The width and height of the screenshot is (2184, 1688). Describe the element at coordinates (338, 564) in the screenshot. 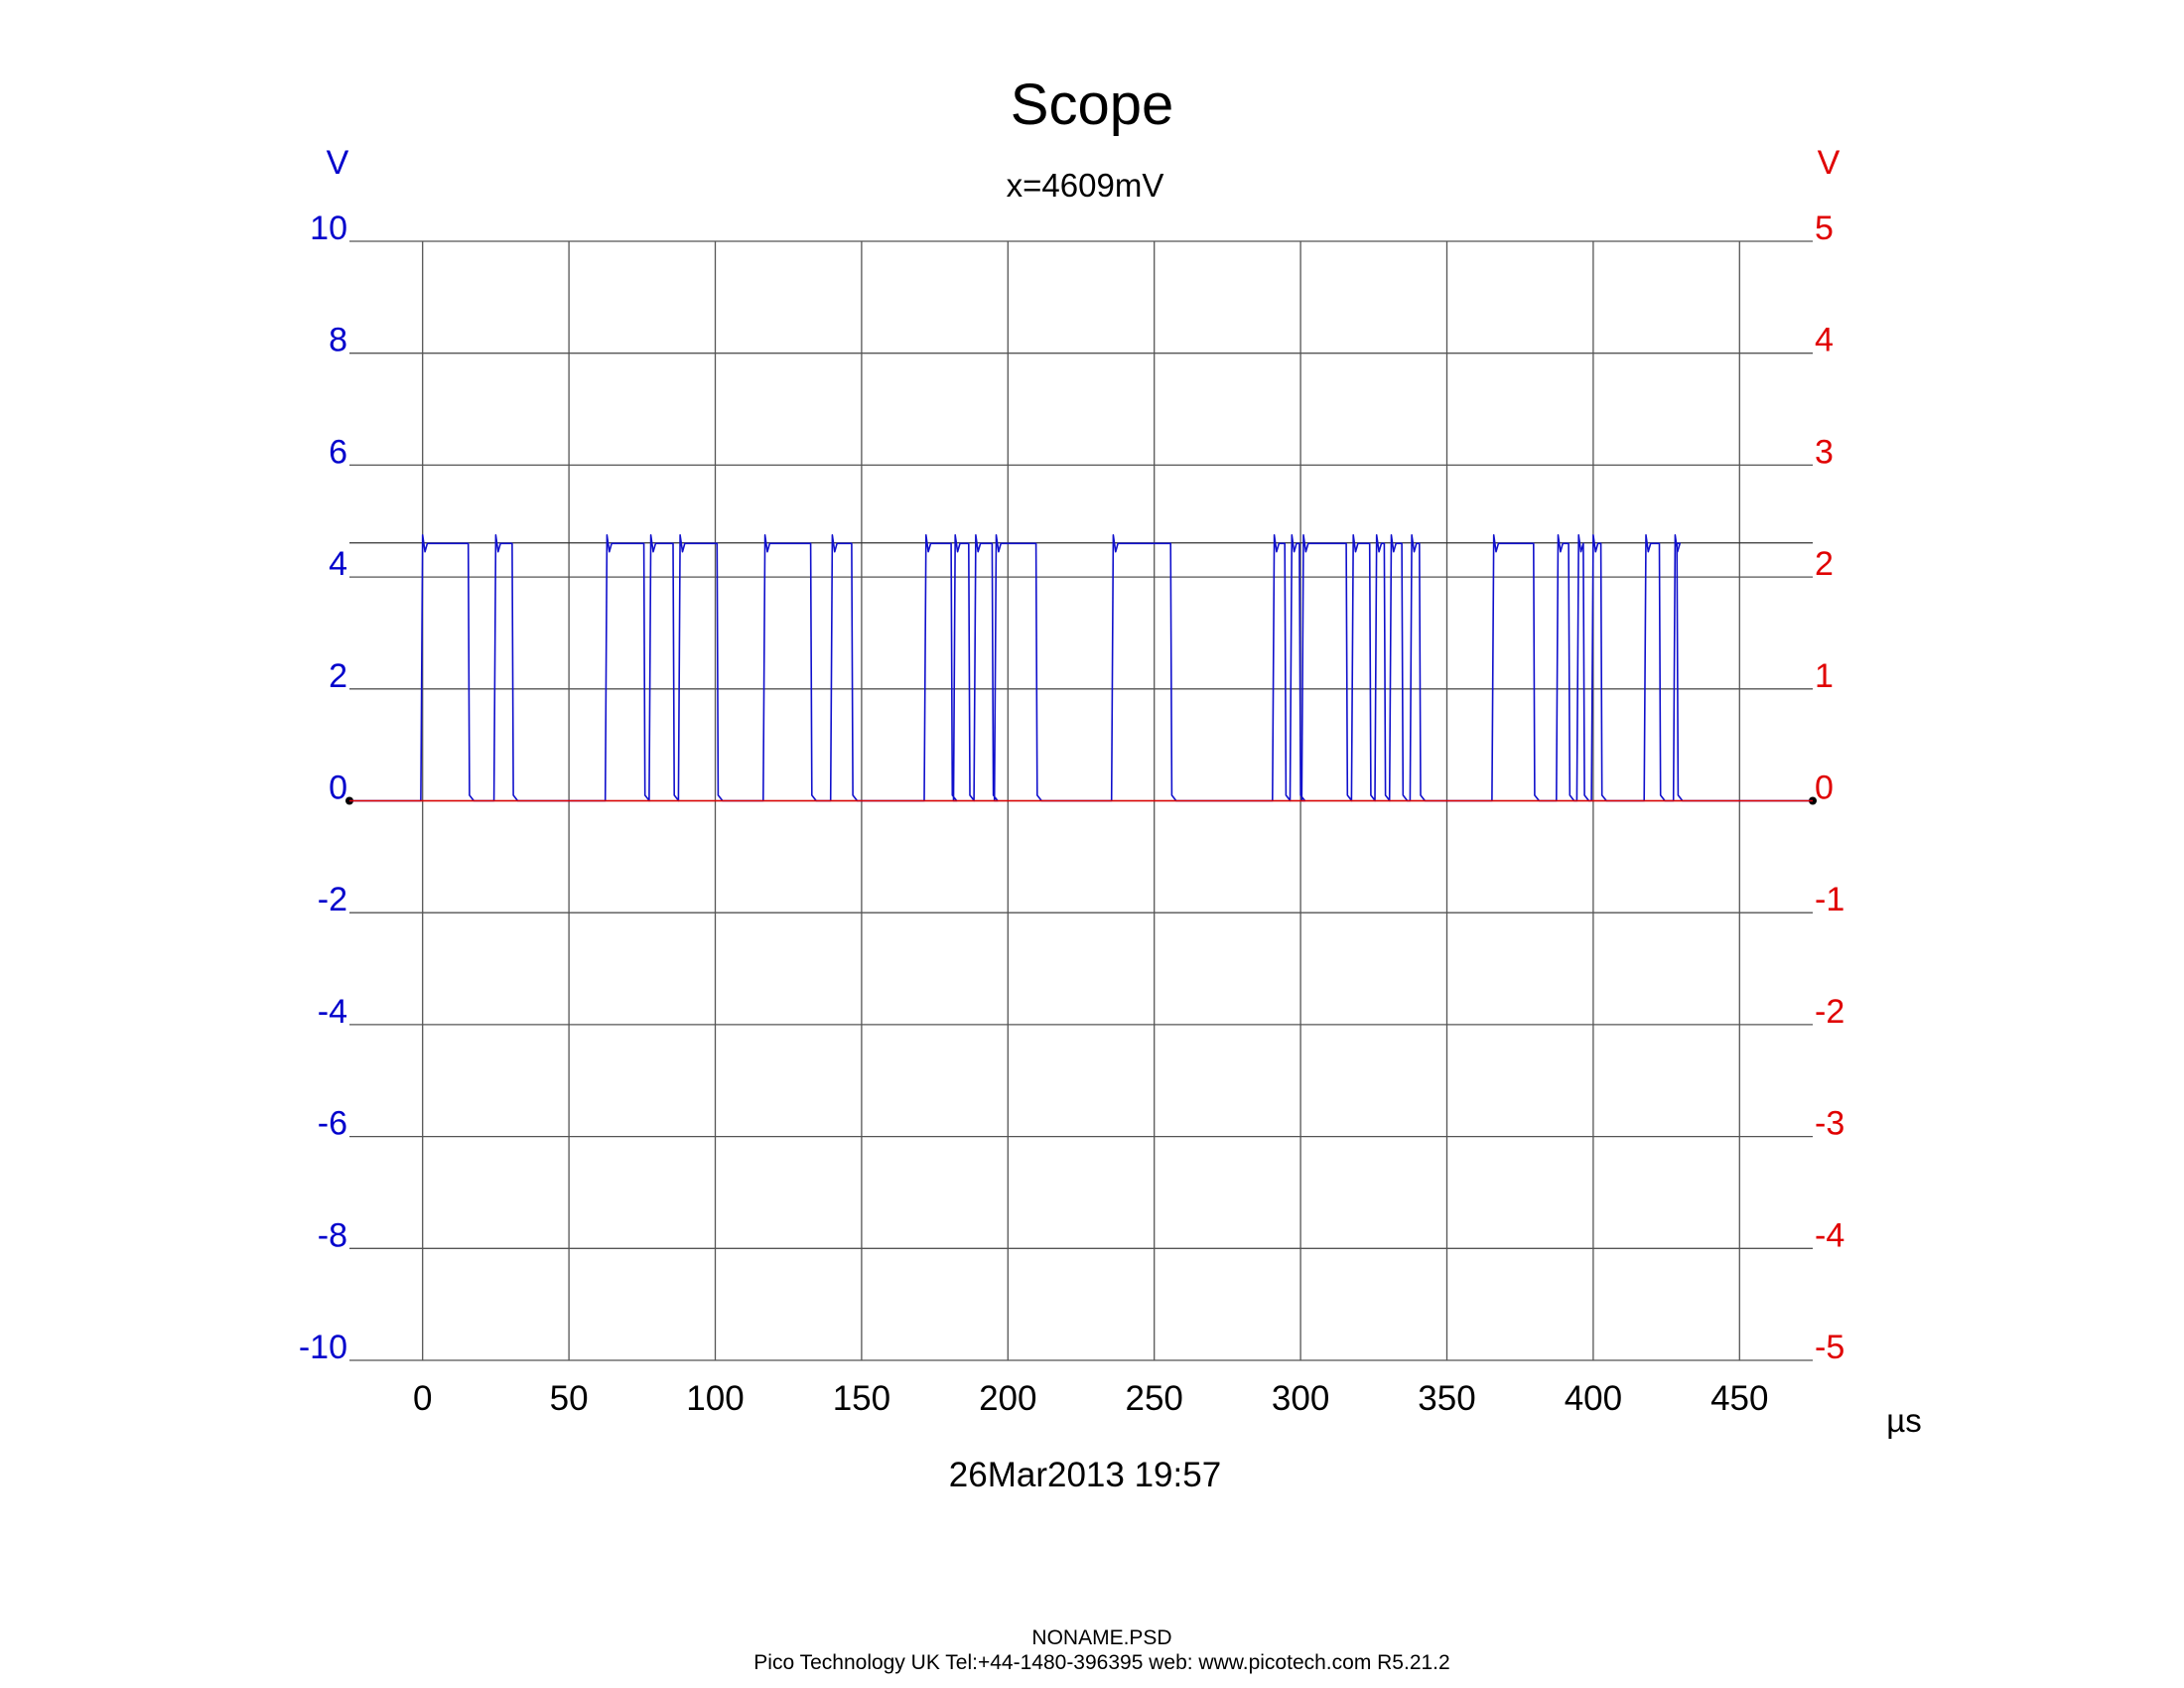

I see `y-left-tick-label: 4` at that location.